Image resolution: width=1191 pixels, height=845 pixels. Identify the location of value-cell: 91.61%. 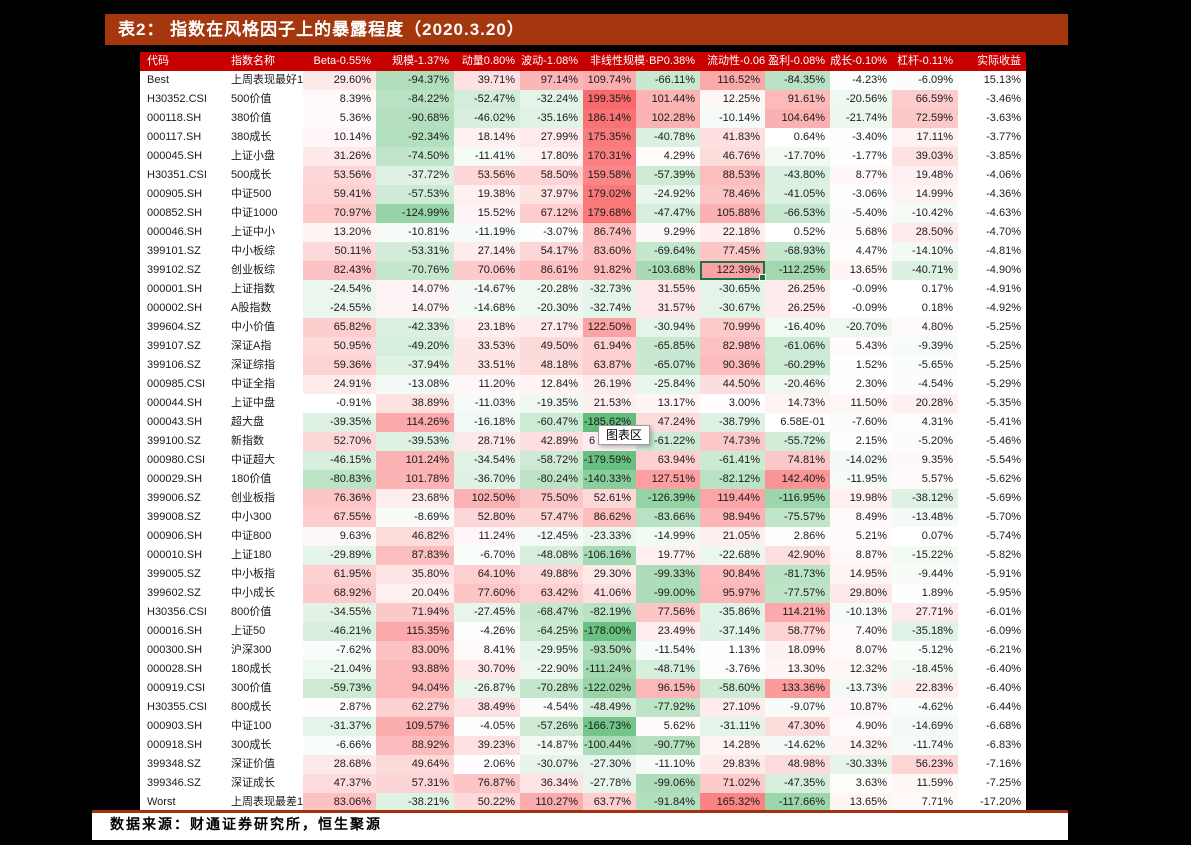
(797, 99).